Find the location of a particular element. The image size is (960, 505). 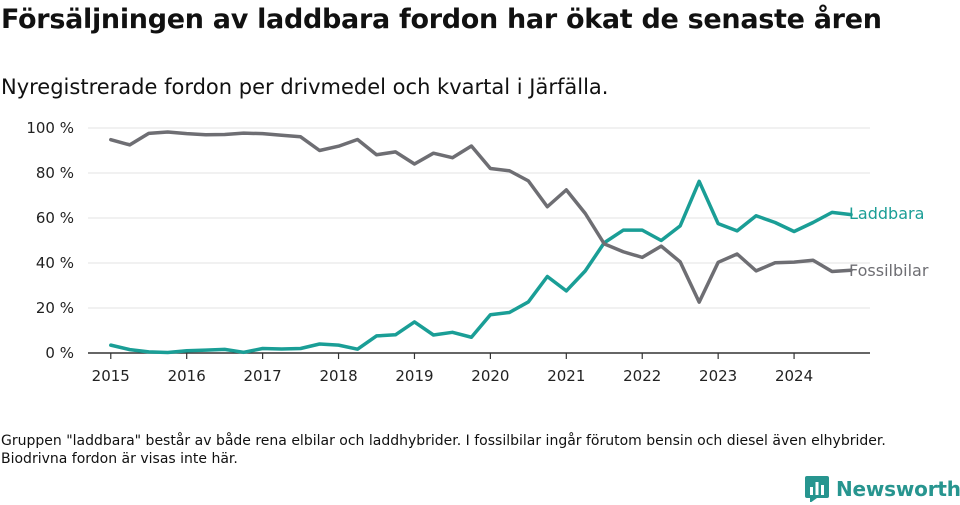

x-tick-label: 2021 is located at coordinates (566, 376).